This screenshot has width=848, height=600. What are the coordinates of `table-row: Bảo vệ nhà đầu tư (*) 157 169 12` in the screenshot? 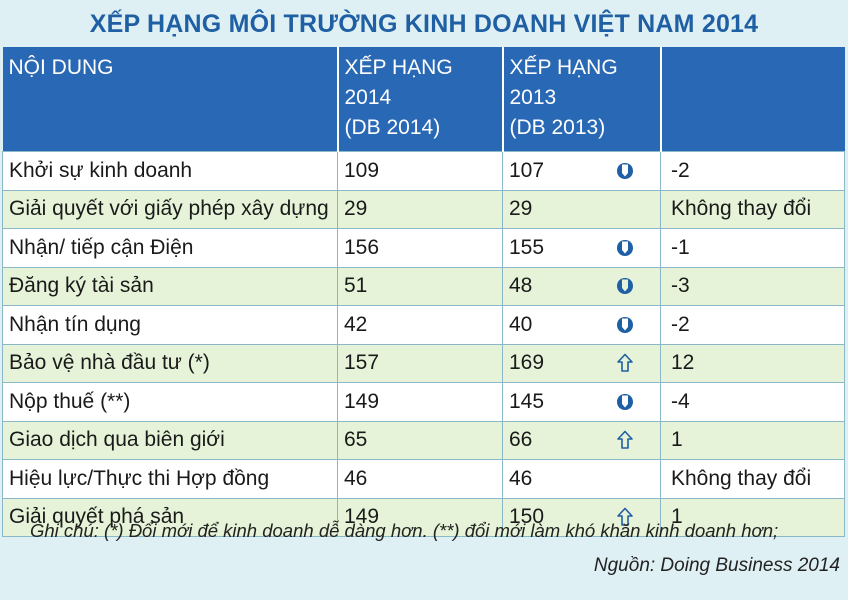 It's located at (423, 363).